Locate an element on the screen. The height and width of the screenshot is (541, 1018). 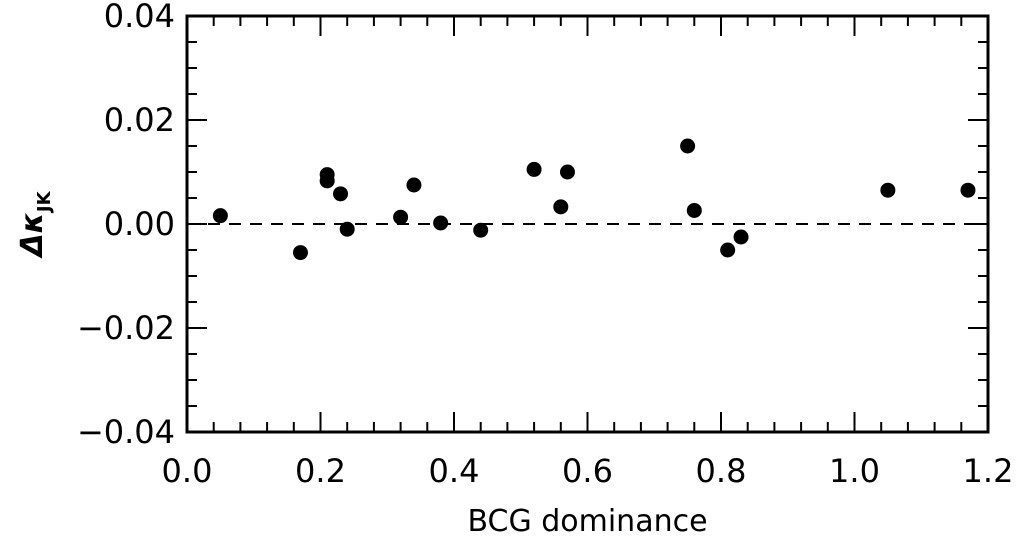
y-axis-title: ΔκJK is located at coordinates (35, 224).